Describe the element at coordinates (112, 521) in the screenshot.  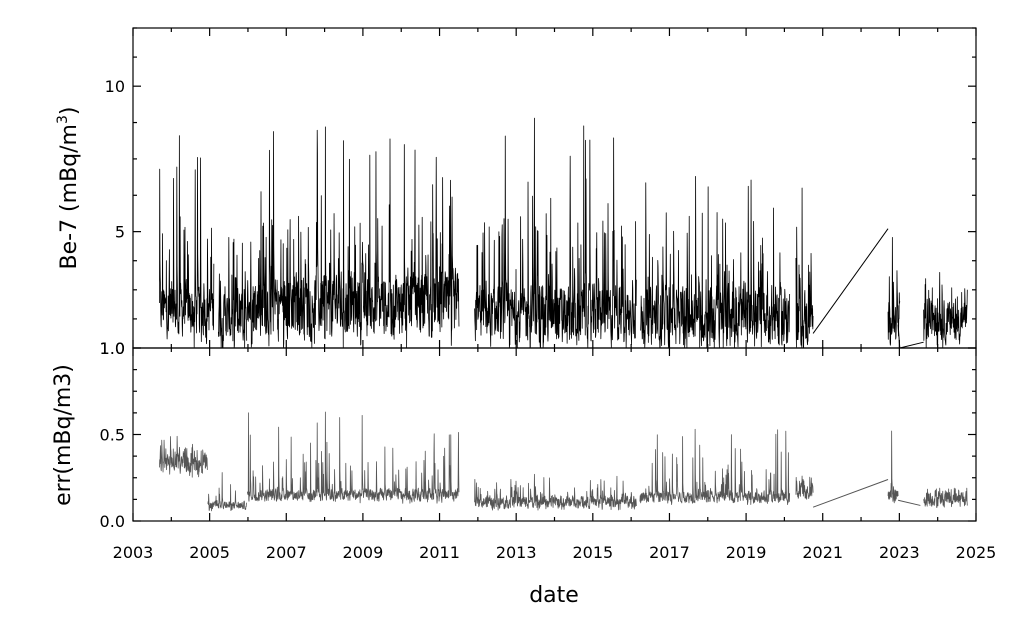
I see `y-tick-label: 0.0` at that location.